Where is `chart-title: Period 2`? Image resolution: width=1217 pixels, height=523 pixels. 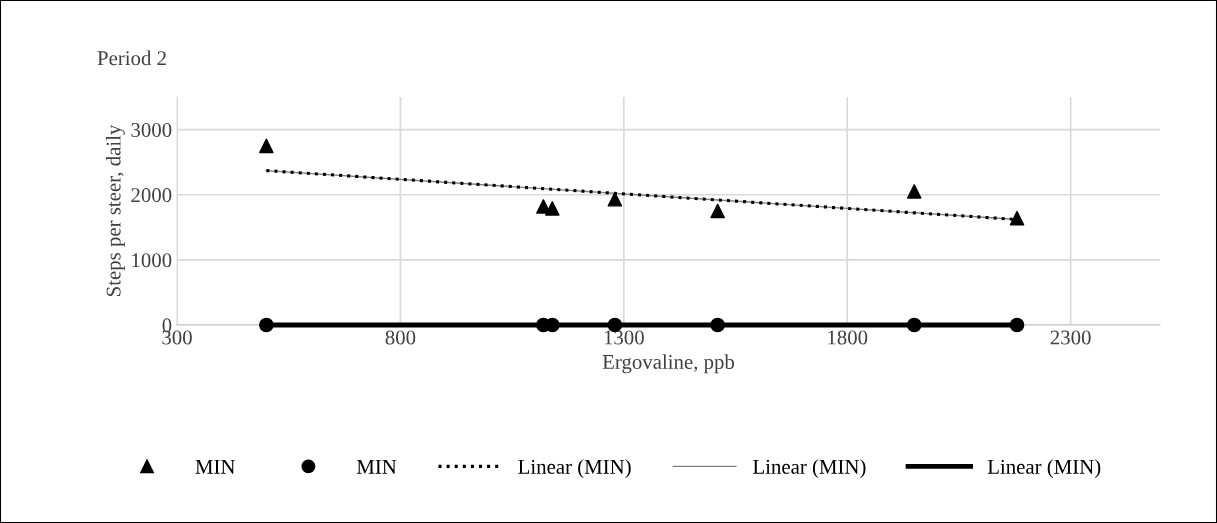
chart-title: Period 2 is located at coordinates (131, 58).